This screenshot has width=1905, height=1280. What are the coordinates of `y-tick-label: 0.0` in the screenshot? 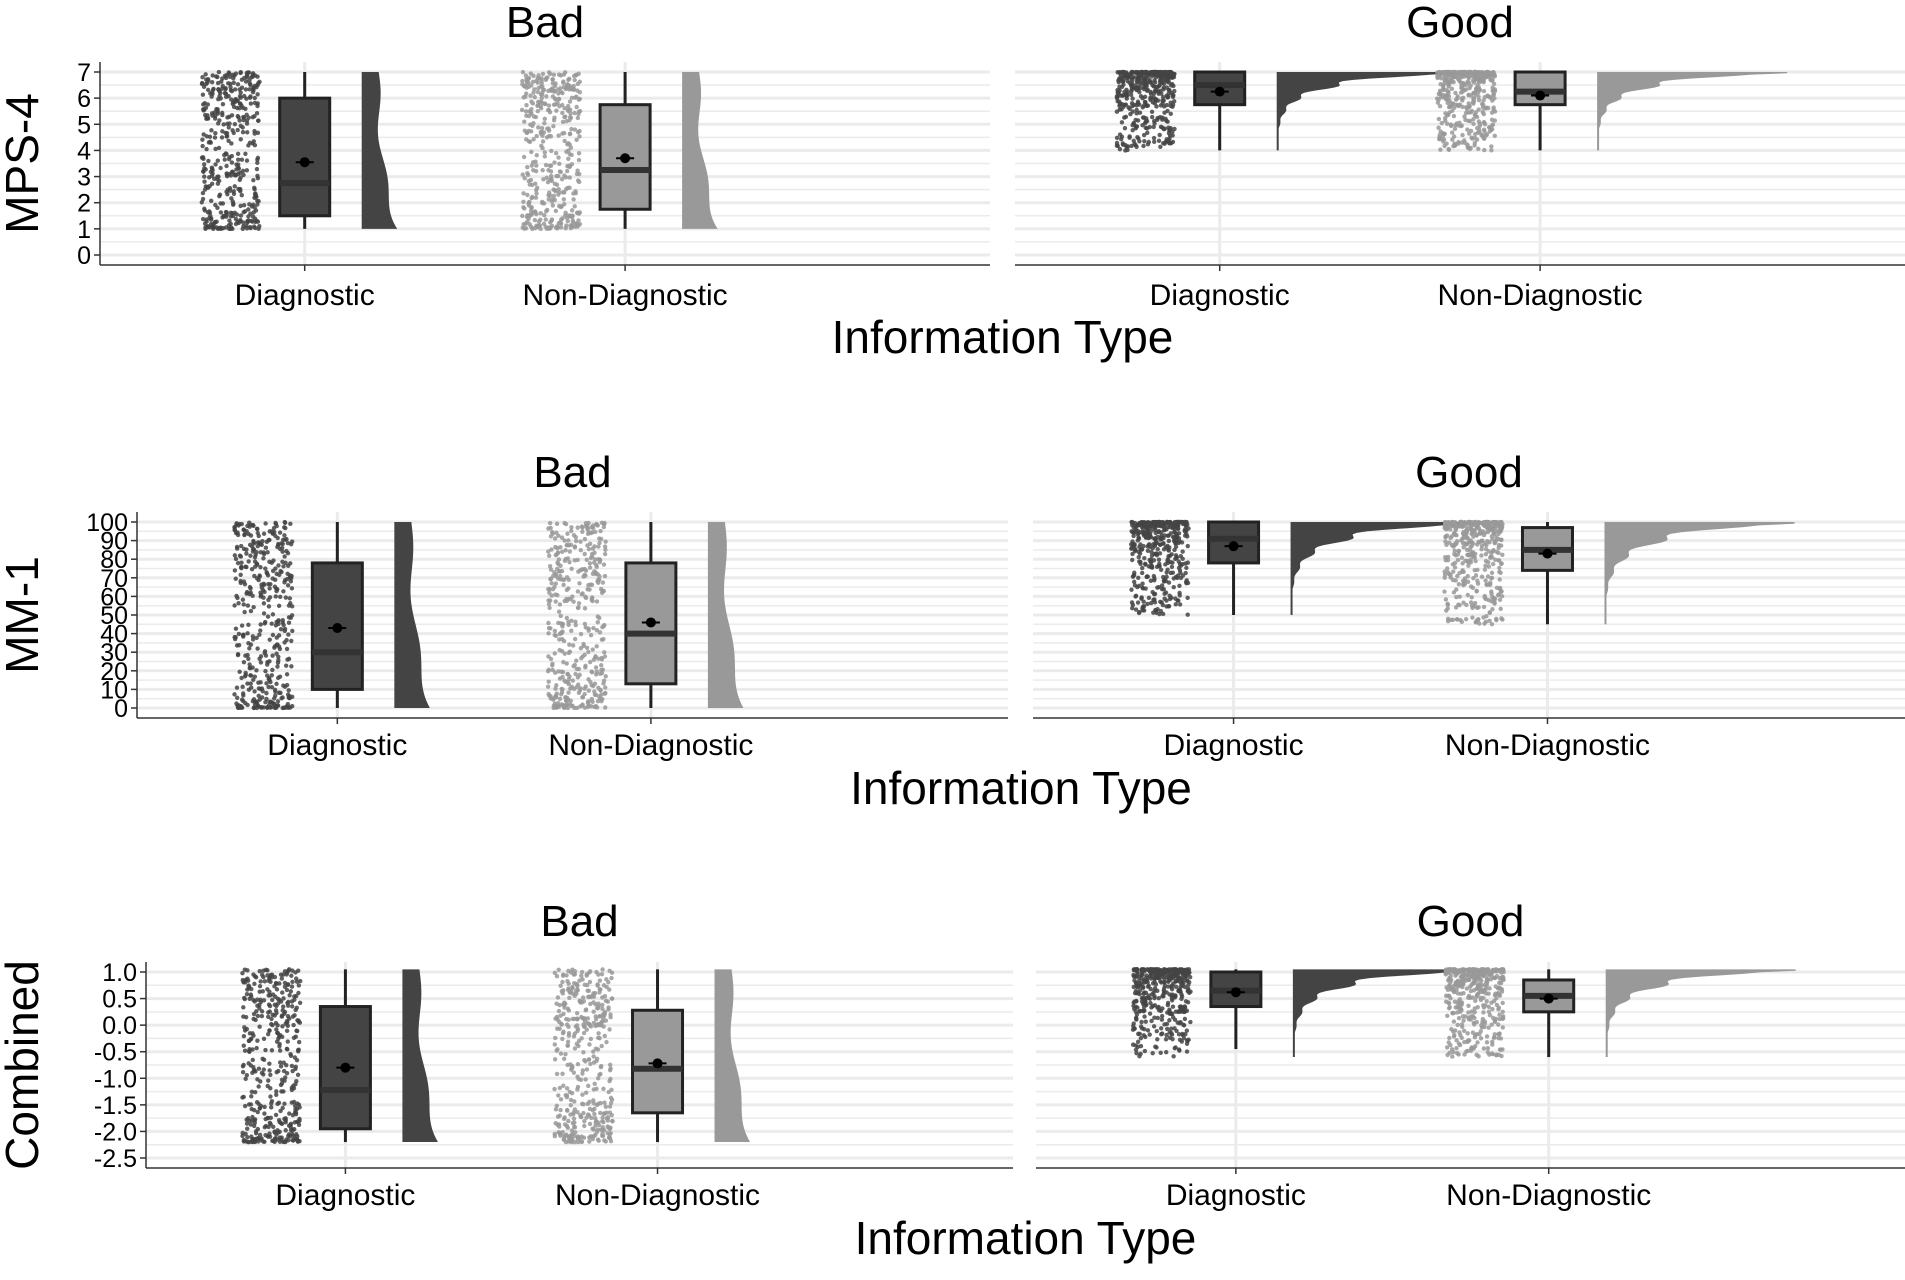 It's located at (119, 1026).